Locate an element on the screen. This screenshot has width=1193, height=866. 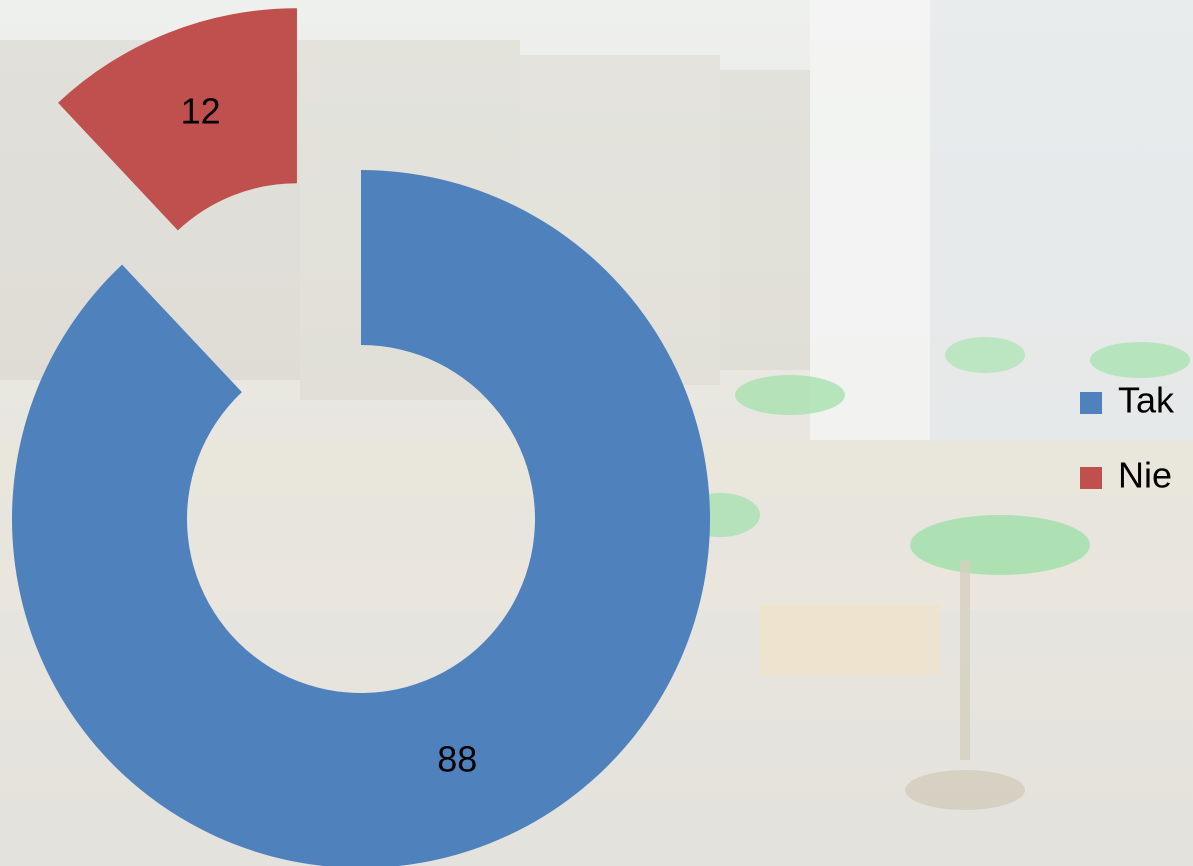
donut-slice is located at coordinates (177, 119).